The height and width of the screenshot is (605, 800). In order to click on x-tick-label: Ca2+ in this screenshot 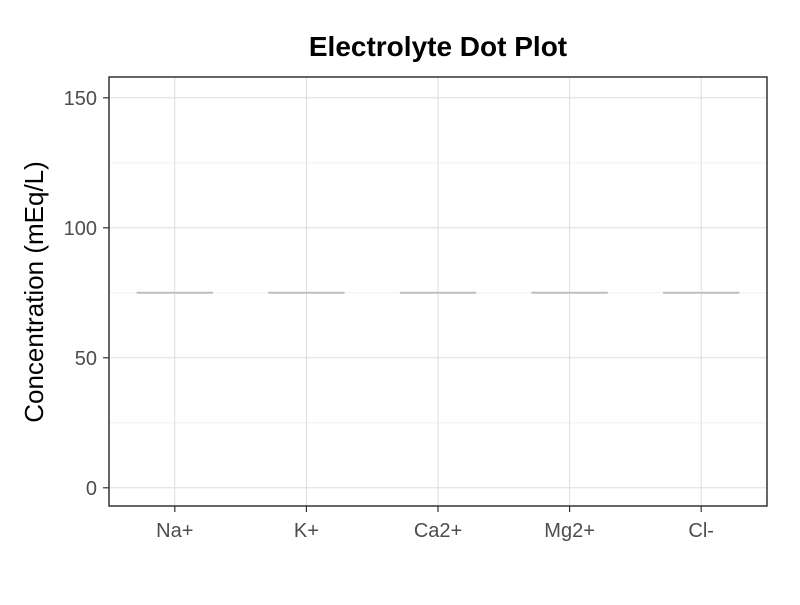, I will do `click(438, 531)`.